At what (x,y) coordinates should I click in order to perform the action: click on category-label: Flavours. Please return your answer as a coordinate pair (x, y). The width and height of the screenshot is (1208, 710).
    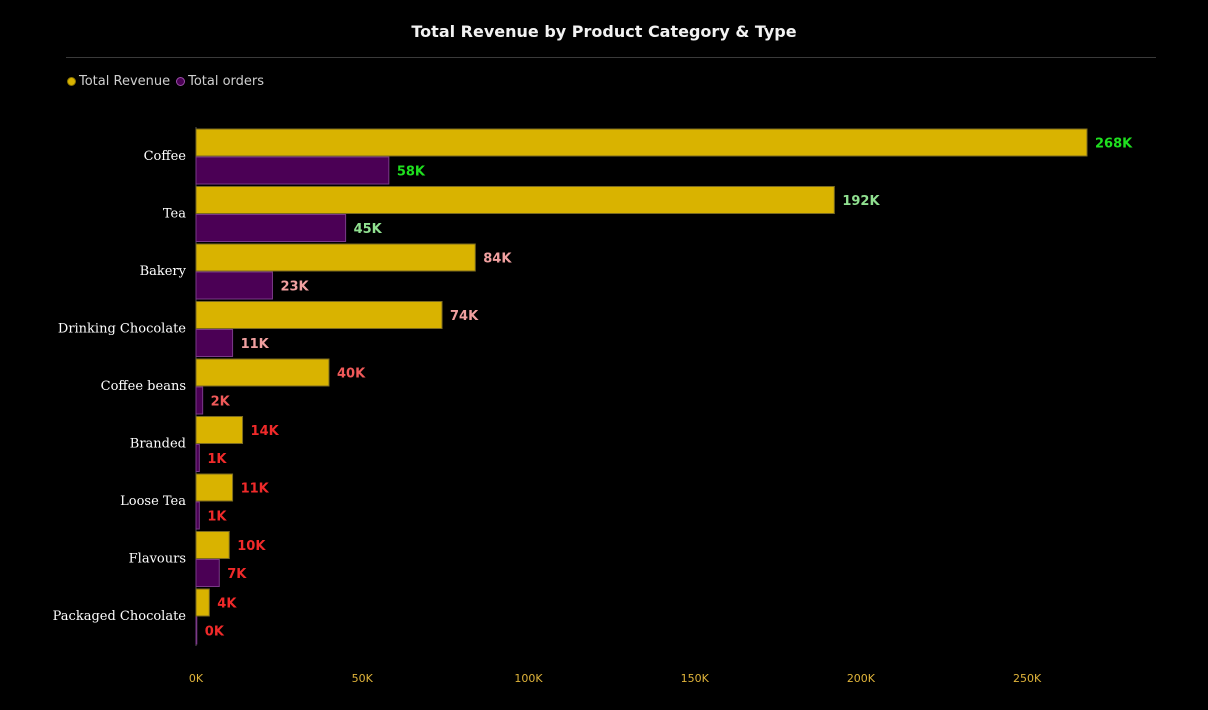
    Looking at the image, I should click on (157, 559).